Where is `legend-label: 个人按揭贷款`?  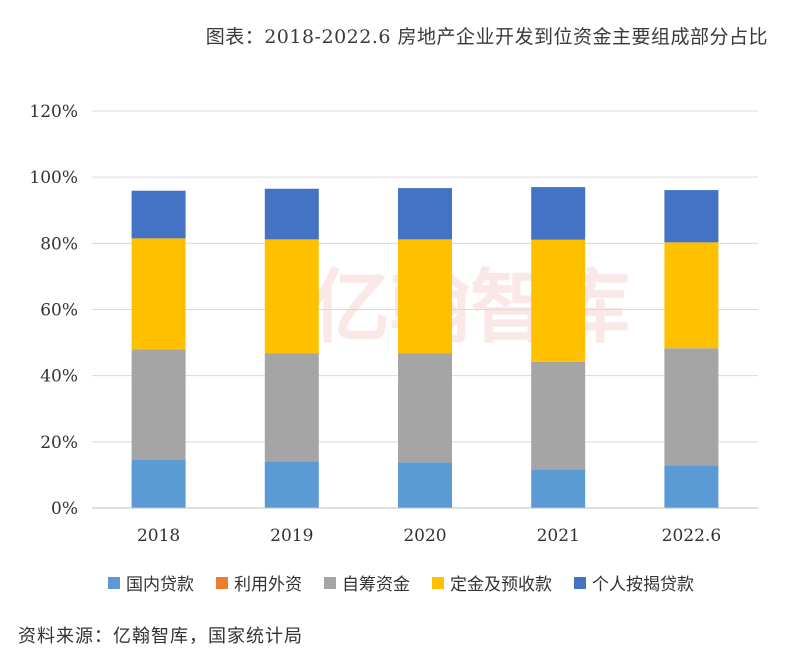
legend-label: 个人按揭贷款 is located at coordinates (643, 585).